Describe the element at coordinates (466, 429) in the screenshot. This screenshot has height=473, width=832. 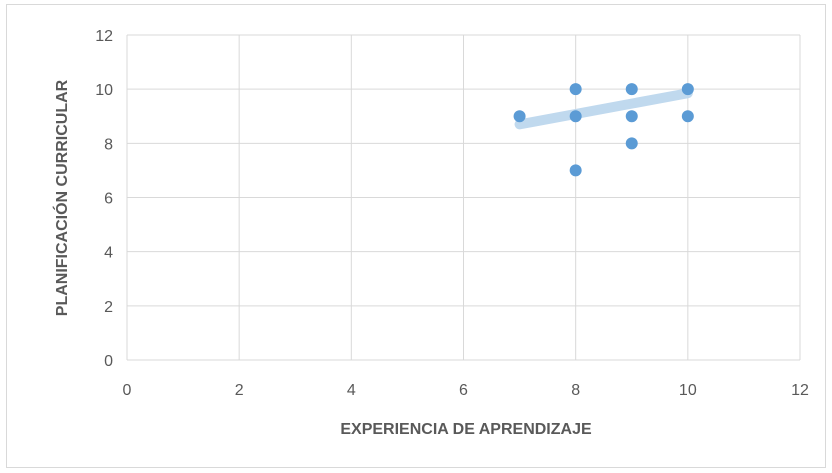
I see `x-axis-title: EXPERIENCIA DE APRENDIZAJE` at that location.